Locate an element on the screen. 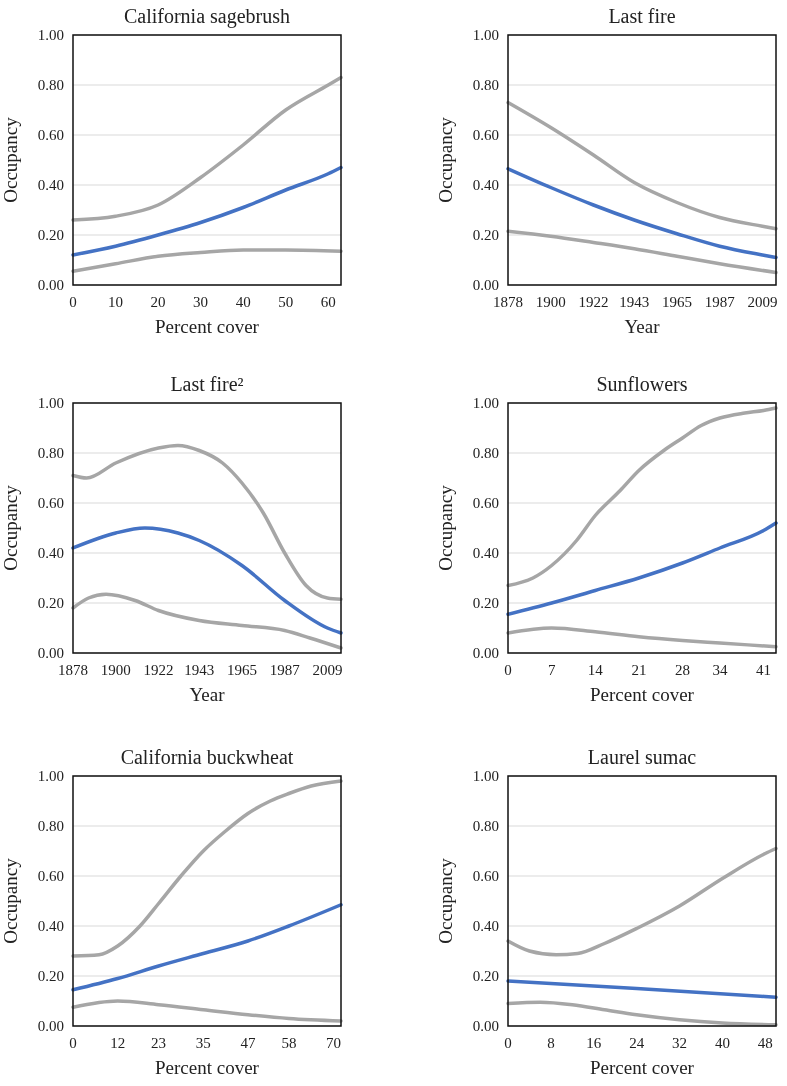 This screenshot has width=787, height=1086. x-tick-label: 14 is located at coordinates (595, 670).